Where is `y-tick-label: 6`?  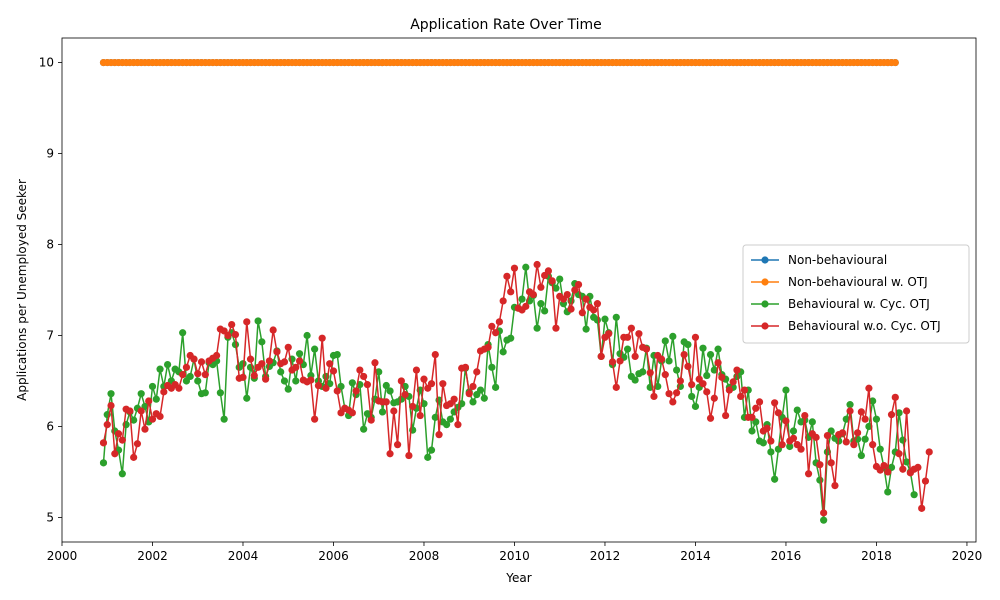
y-tick-label: 6 is located at coordinates (50, 426).